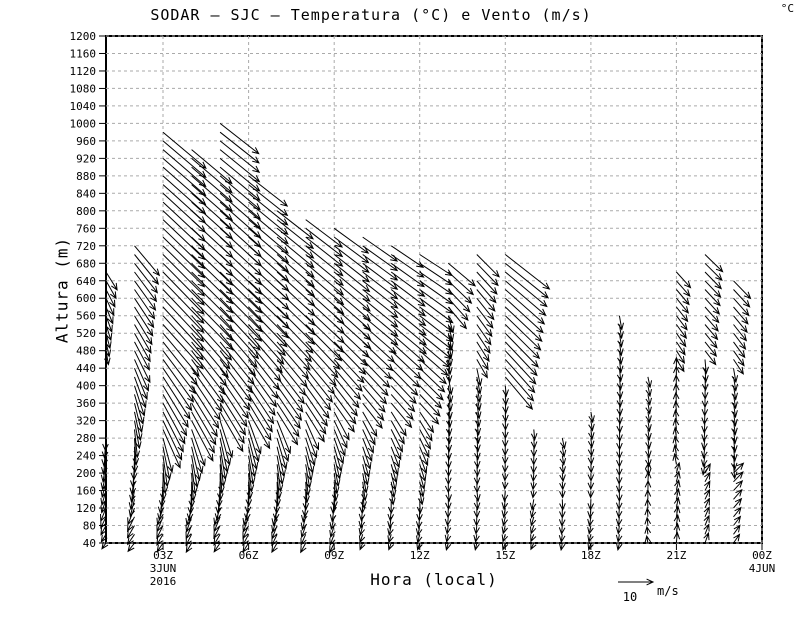 This screenshot has width=800, height=618. What do you see at coordinates (89, 543) in the screenshot?
I see `y-tick-label: 40` at bounding box center [89, 543].